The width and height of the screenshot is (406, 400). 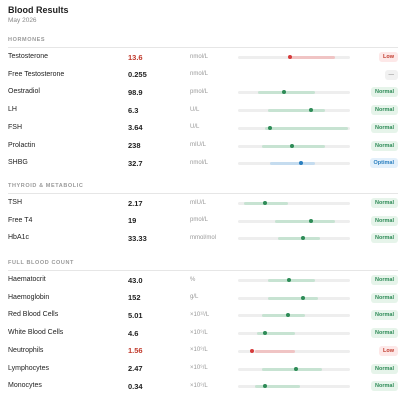 What do you see at coordinates (15, 127) in the screenshot?
I see `test-name: FSH` at bounding box center [15, 127].